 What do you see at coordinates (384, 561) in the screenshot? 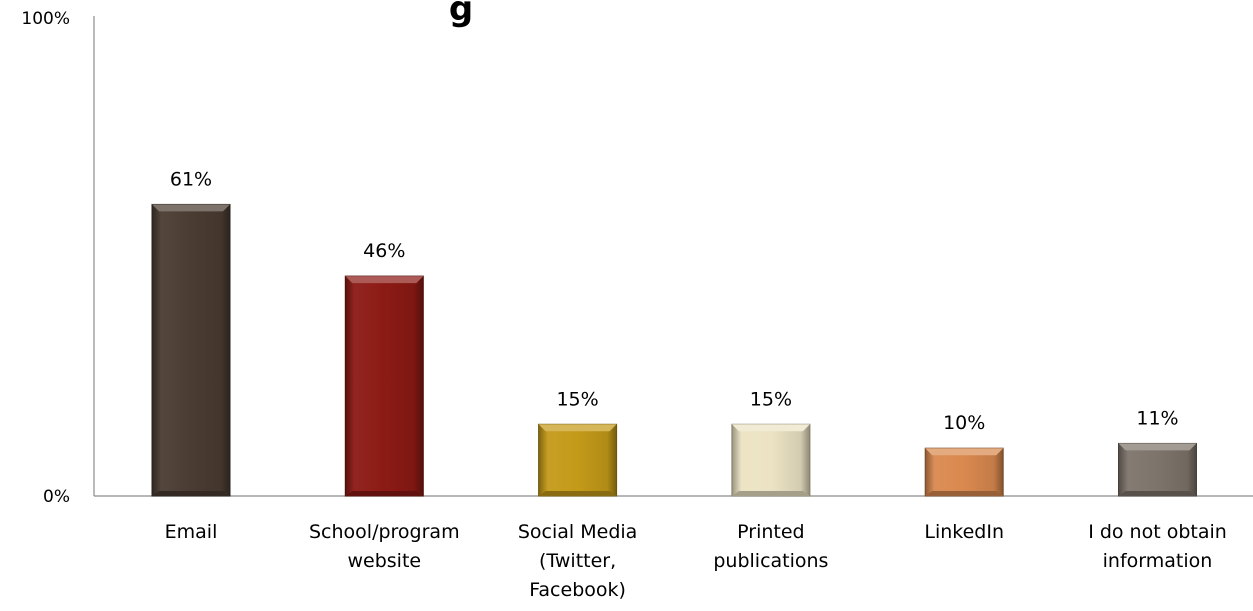
I see `x-tick-label-line: website` at bounding box center [384, 561].